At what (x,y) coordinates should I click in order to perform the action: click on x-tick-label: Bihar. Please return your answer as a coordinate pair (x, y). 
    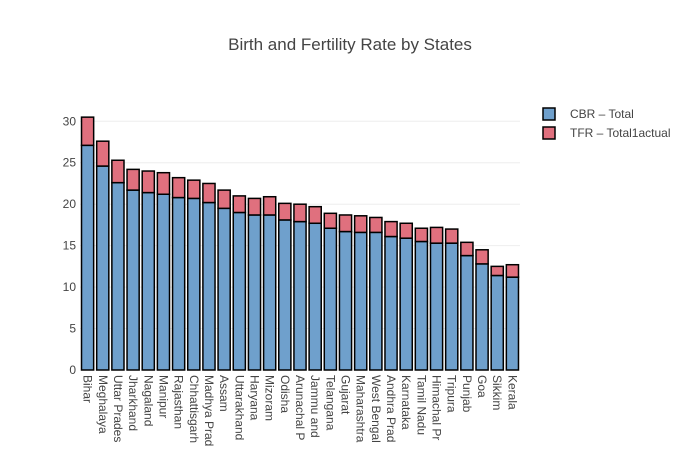
    Looking at the image, I should click on (88, 389).